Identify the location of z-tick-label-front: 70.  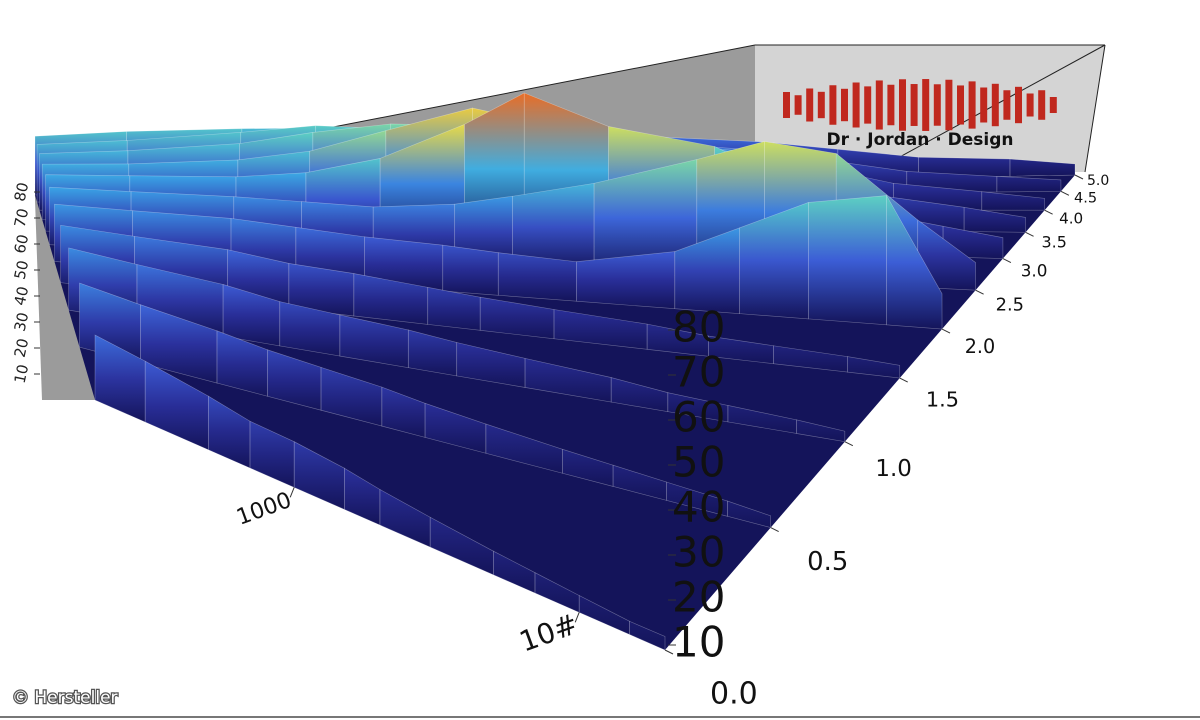
(698, 372).